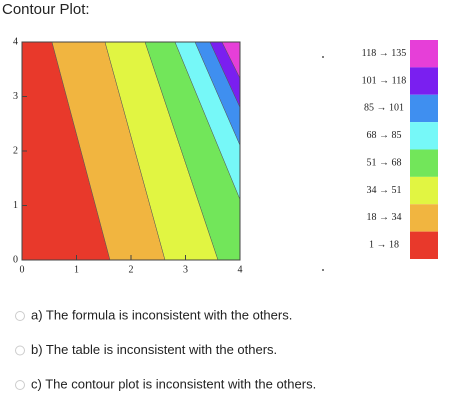 Image resolution: width=474 pixels, height=406 pixels. I want to click on legend-label: 101 → 118, so click(384, 80).